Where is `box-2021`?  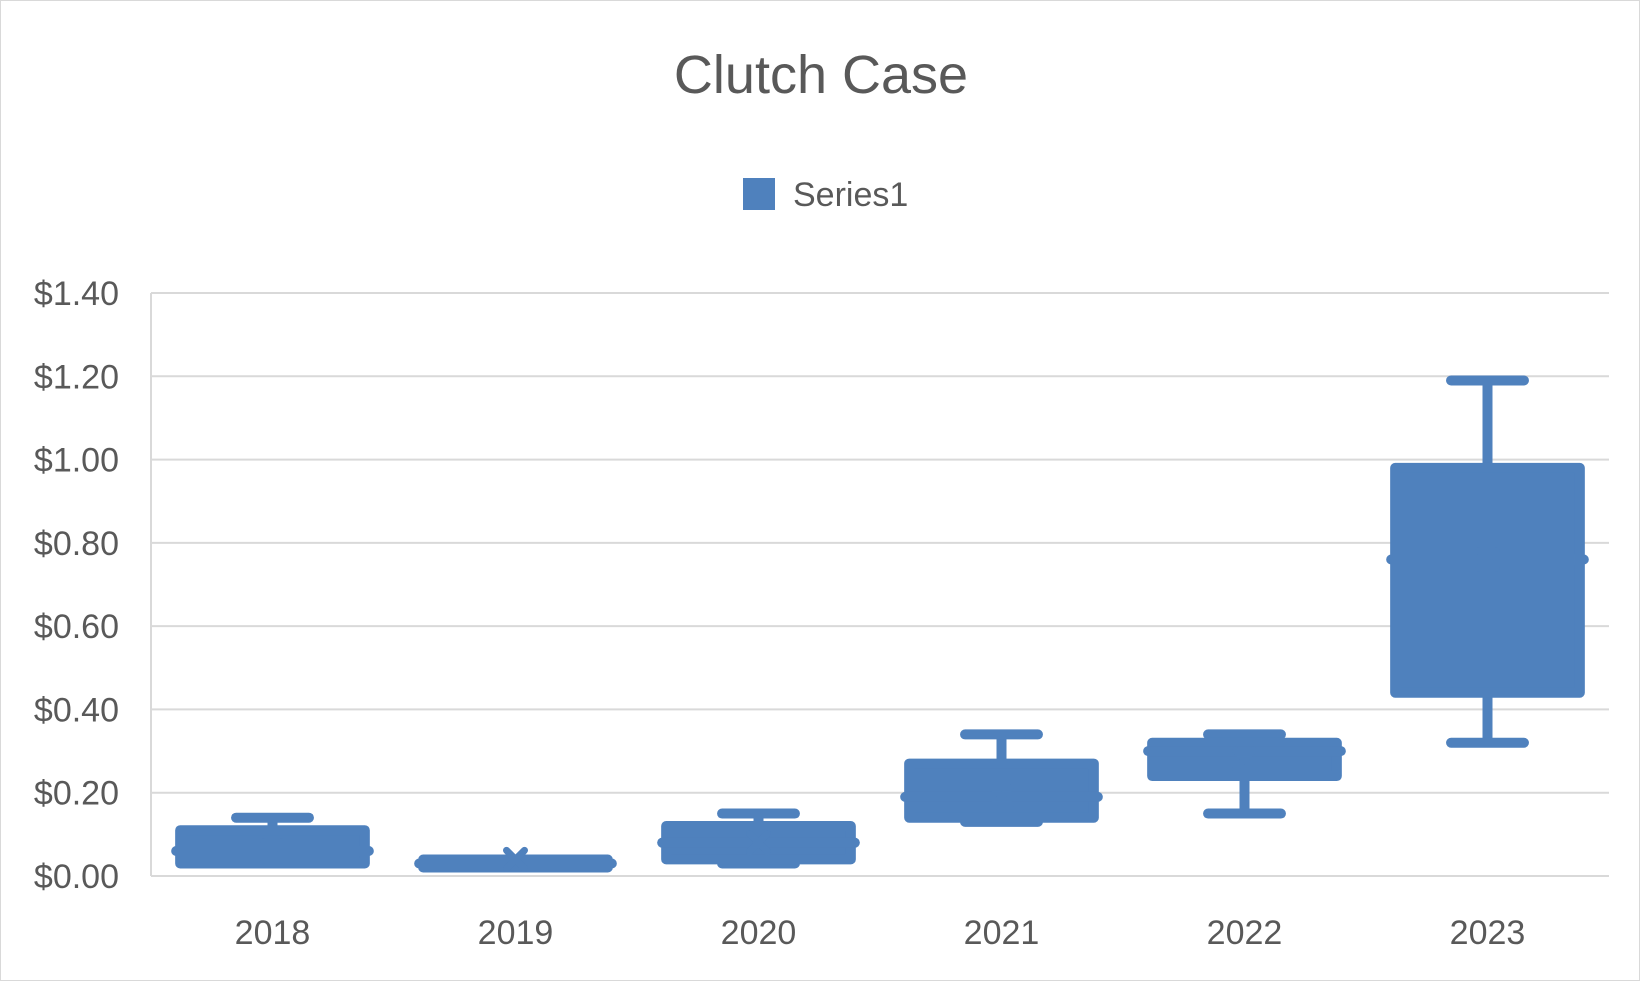
box-2021 is located at coordinates (1001, 778).